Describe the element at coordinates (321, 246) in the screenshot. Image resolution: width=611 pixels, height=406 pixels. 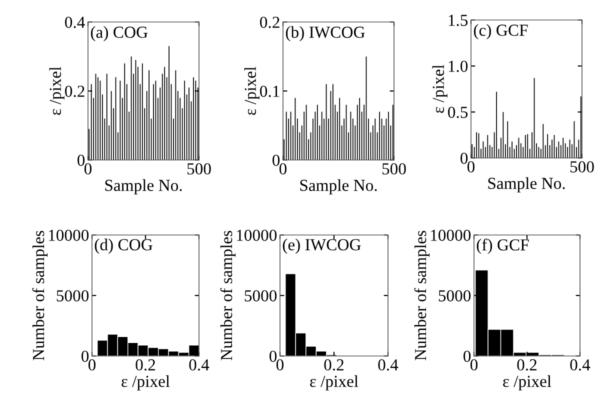
I see `annotation: (e) IWCOG` at that location.